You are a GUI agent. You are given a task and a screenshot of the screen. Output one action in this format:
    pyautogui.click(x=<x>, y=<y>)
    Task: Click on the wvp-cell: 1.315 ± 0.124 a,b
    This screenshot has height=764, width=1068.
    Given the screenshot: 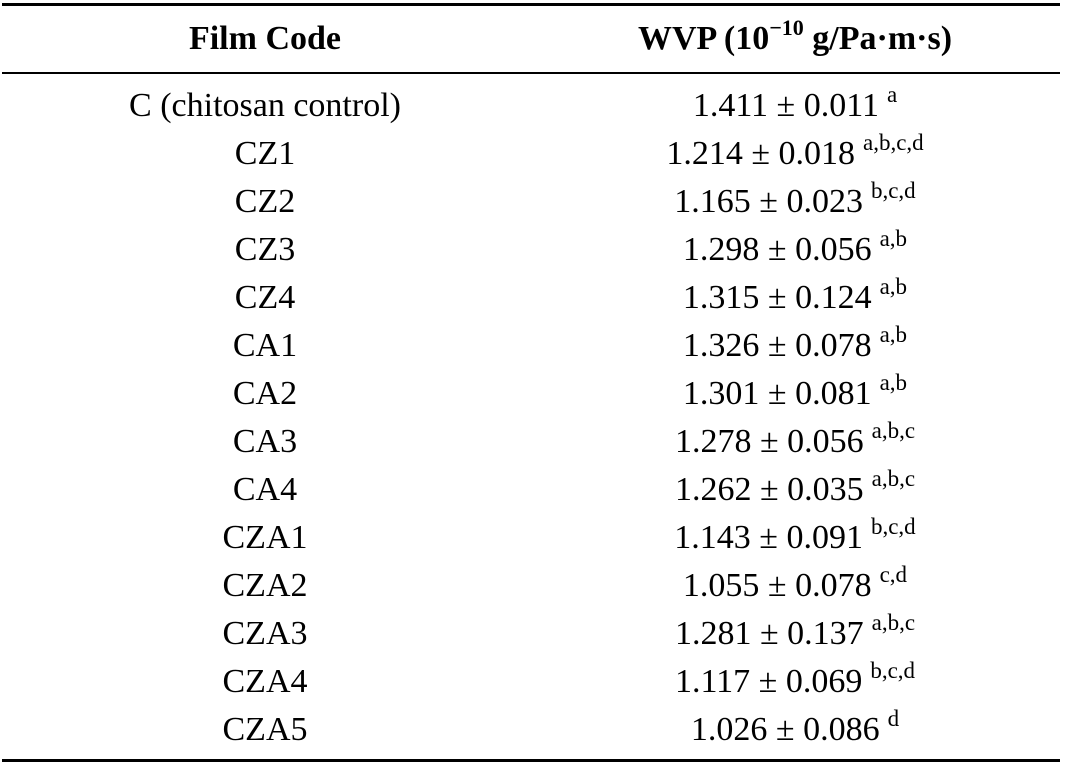 What is the action you would take?
    pyautogui.click(x=795, y=298)
    